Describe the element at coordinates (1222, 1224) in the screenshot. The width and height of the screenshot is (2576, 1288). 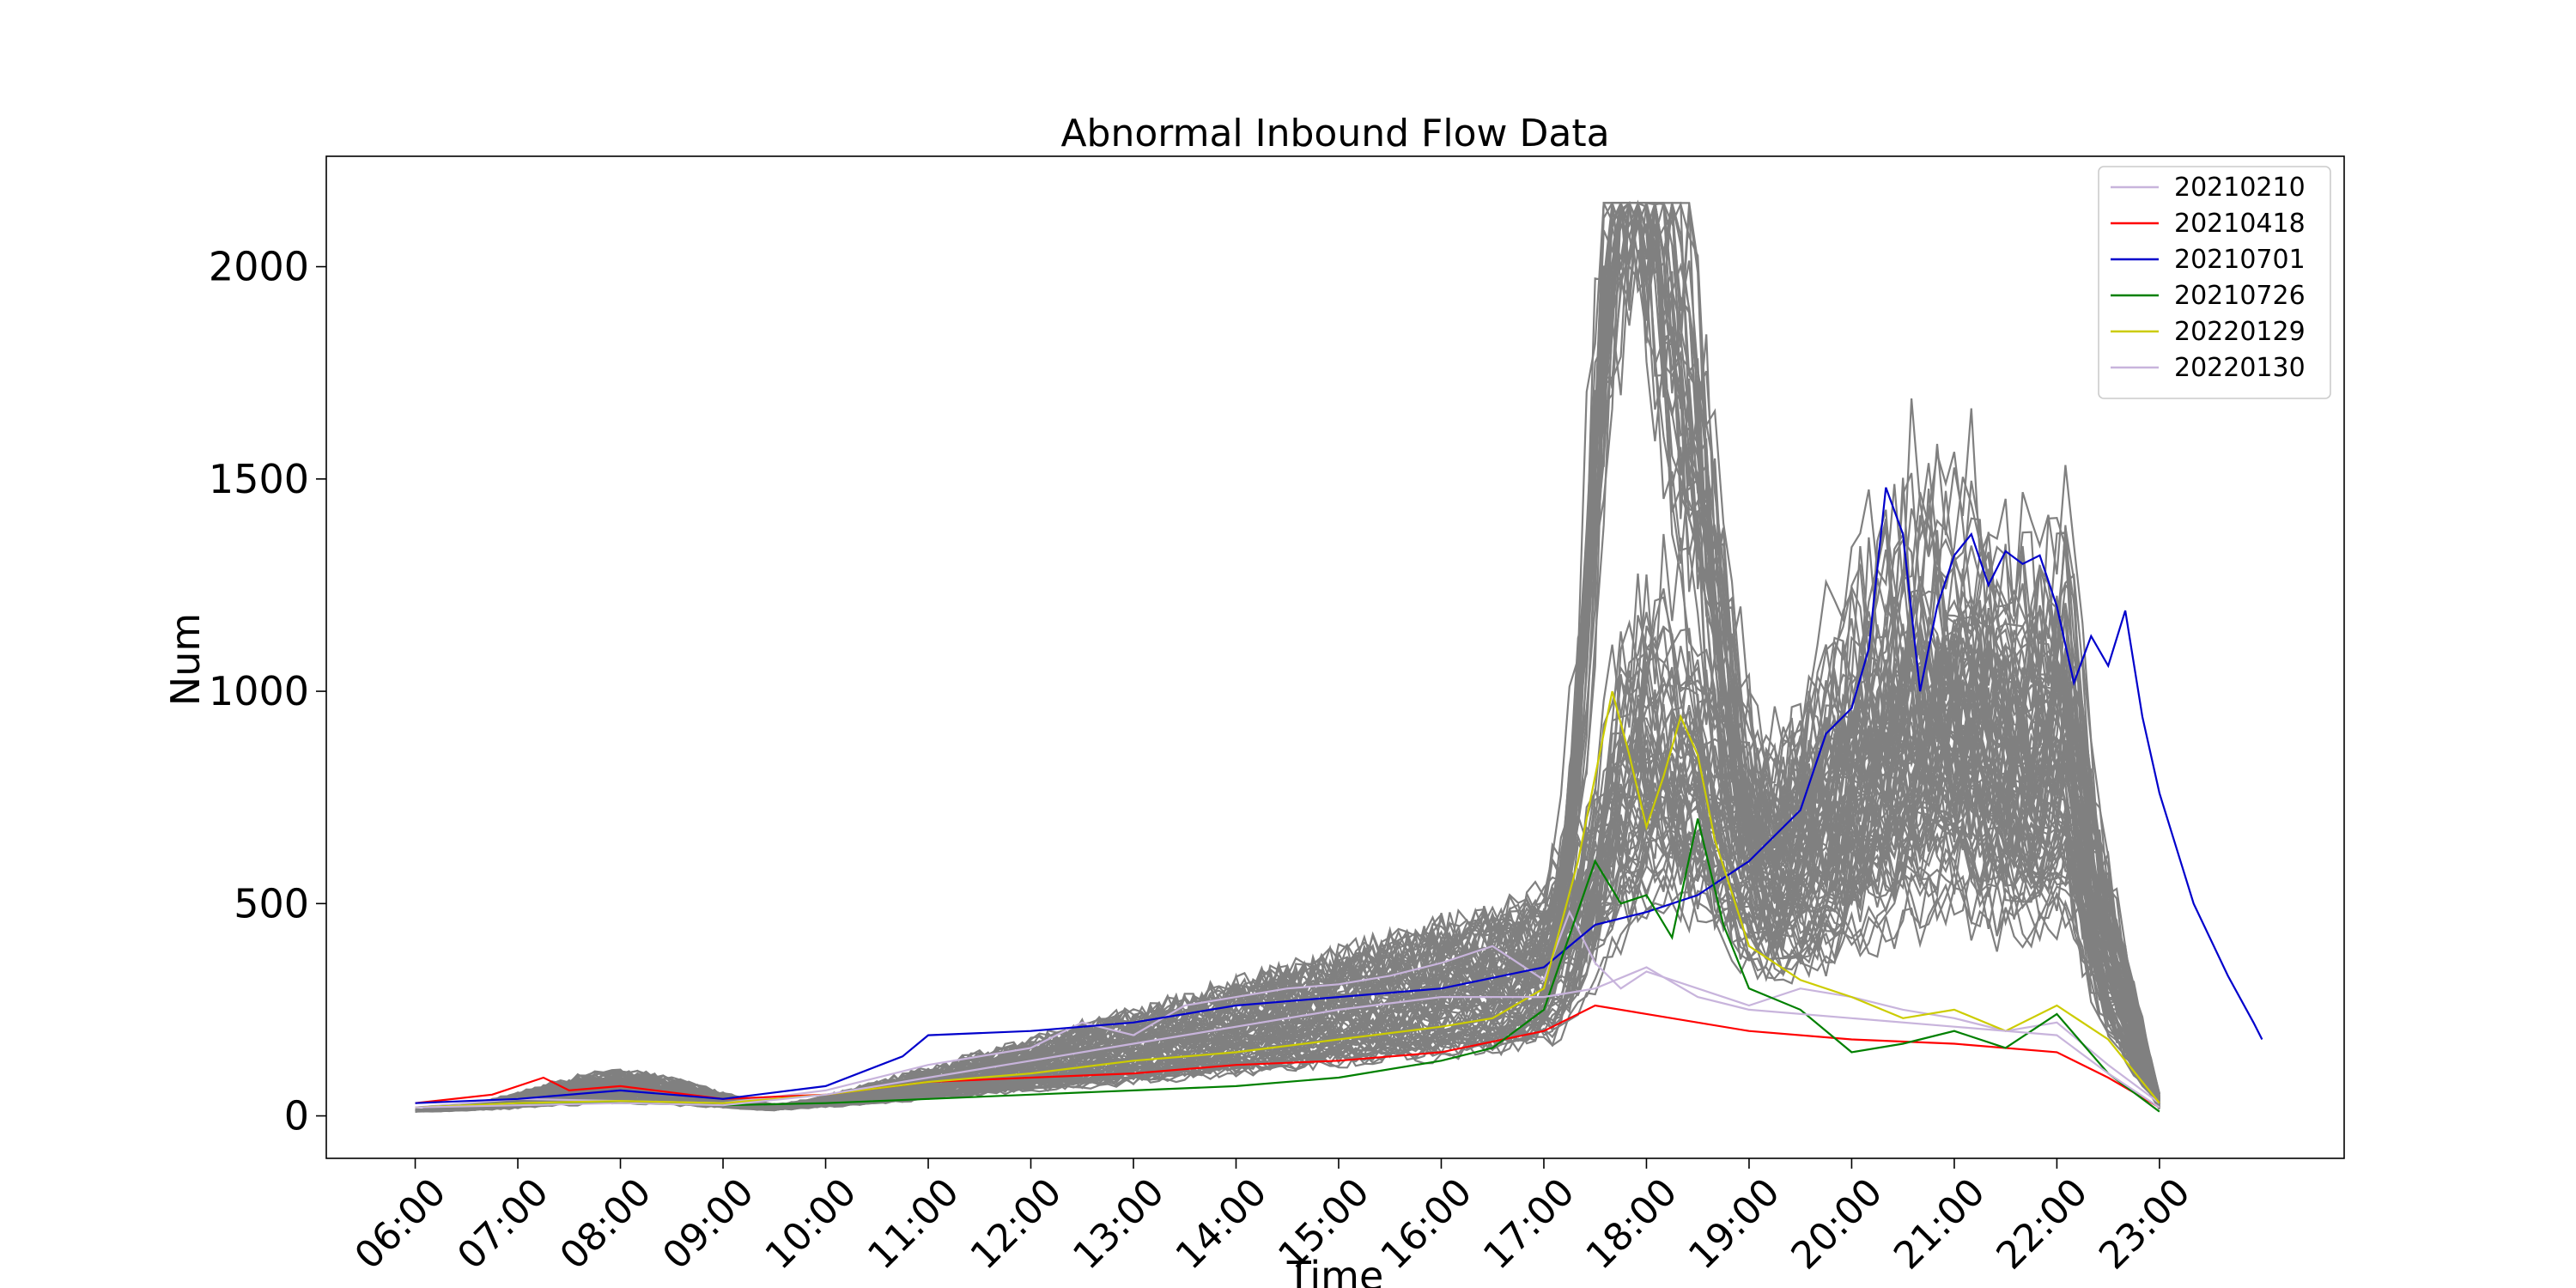
I see `x-tick-label: 14:00` at that location.